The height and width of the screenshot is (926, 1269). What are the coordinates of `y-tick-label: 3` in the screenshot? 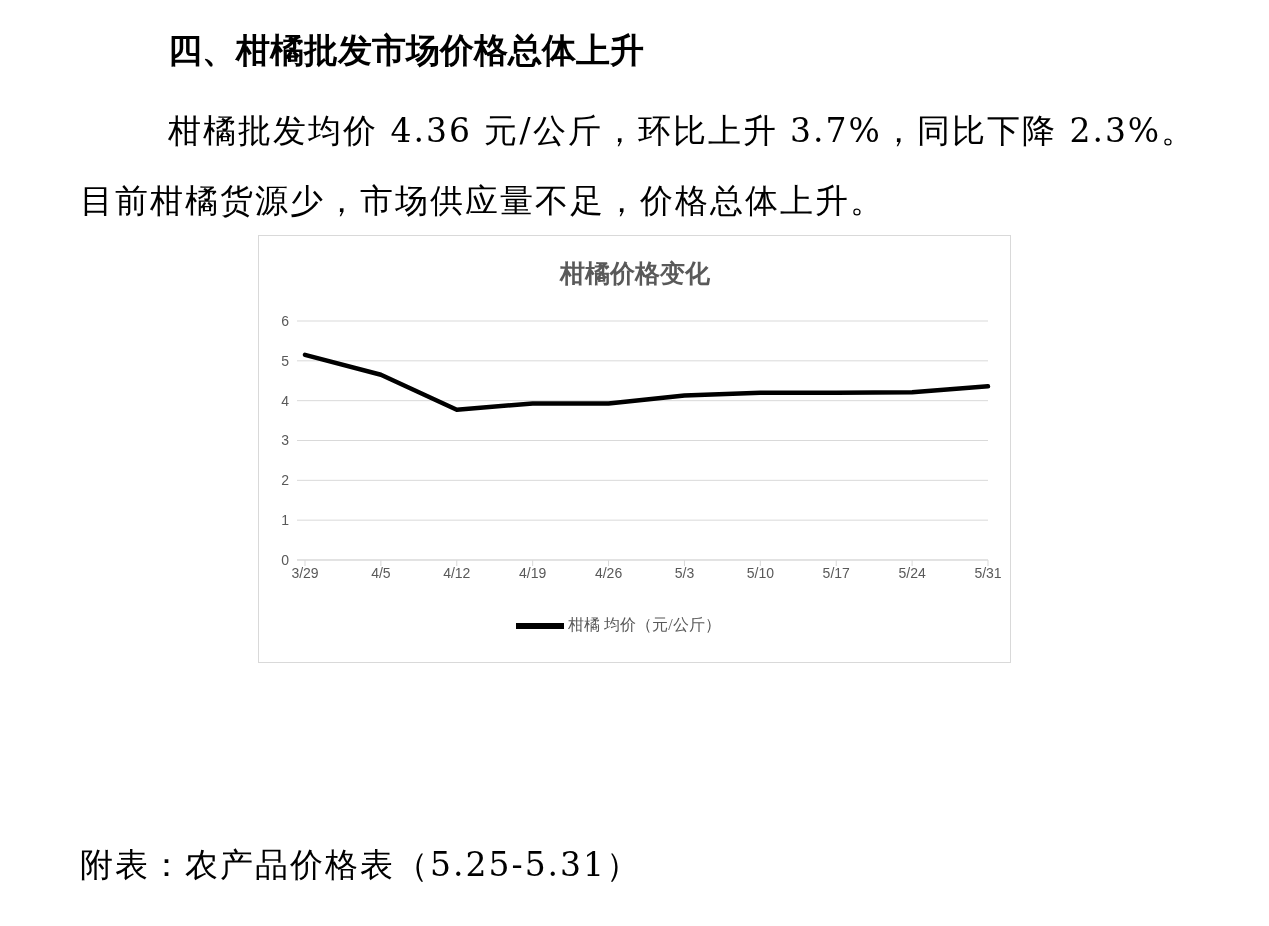 It's located at (285, 440).